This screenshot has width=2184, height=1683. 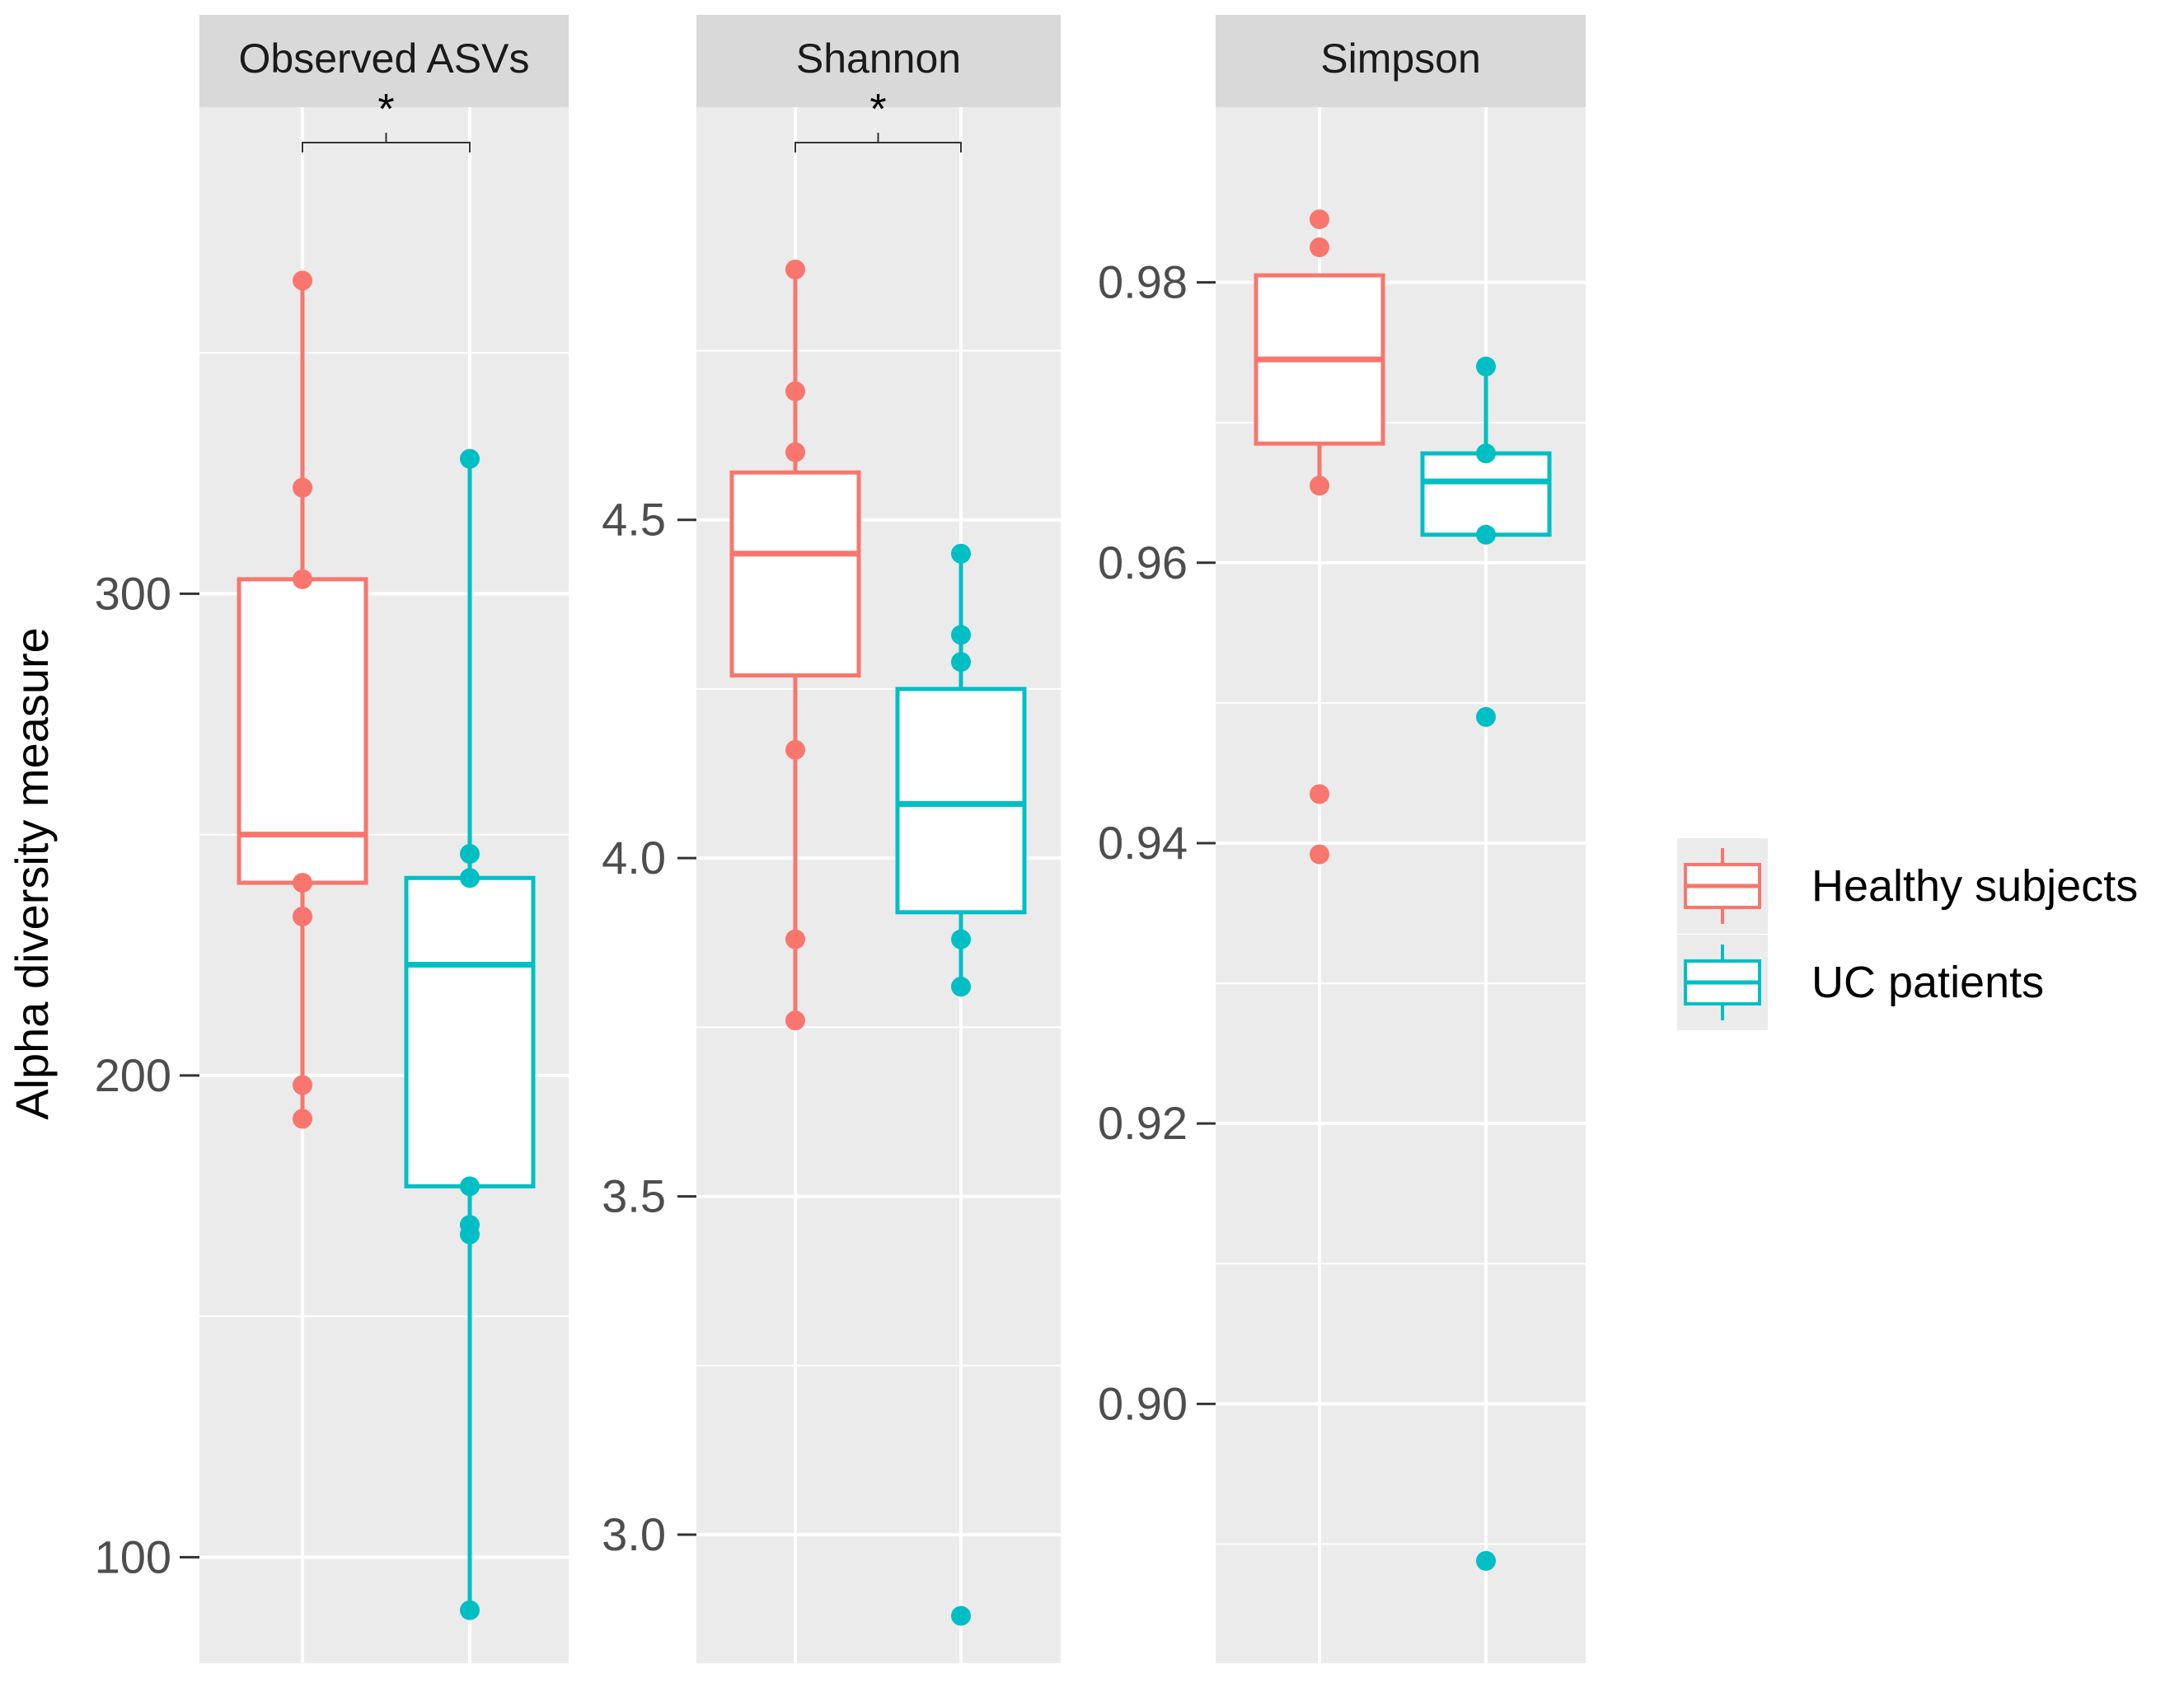 What do you see at coordinates (1722, 886) in the screenshot?
I see `legend-key-healthy` at bounding box center [1722, 886].